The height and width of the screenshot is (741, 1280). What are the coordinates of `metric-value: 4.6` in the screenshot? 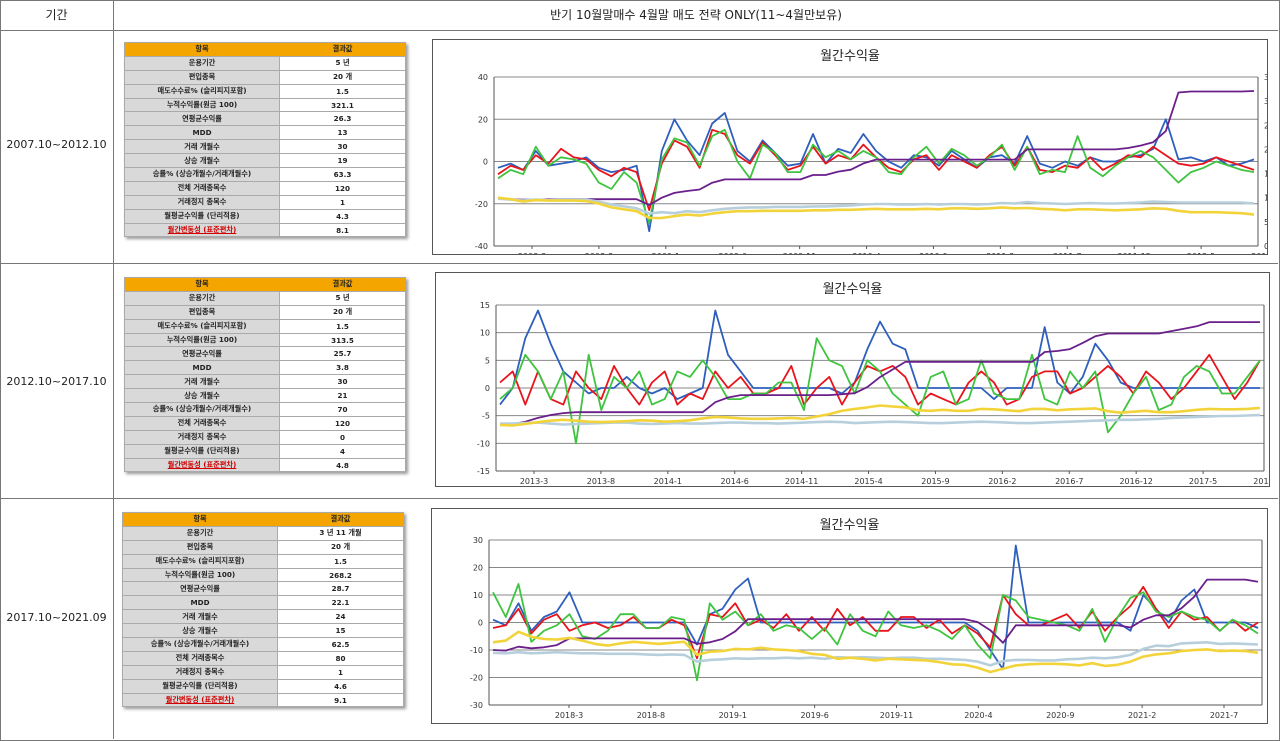 It's located at (340, 686).